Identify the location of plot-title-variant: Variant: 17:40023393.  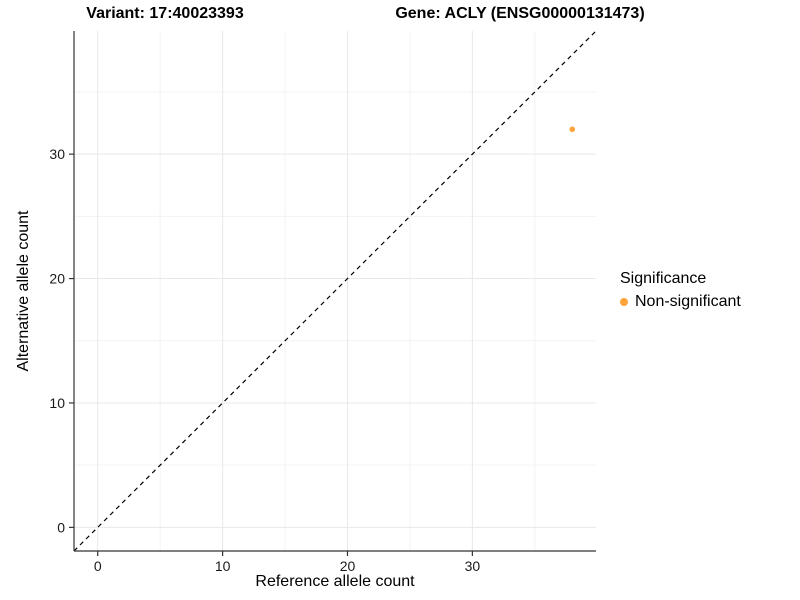
(165, 13).